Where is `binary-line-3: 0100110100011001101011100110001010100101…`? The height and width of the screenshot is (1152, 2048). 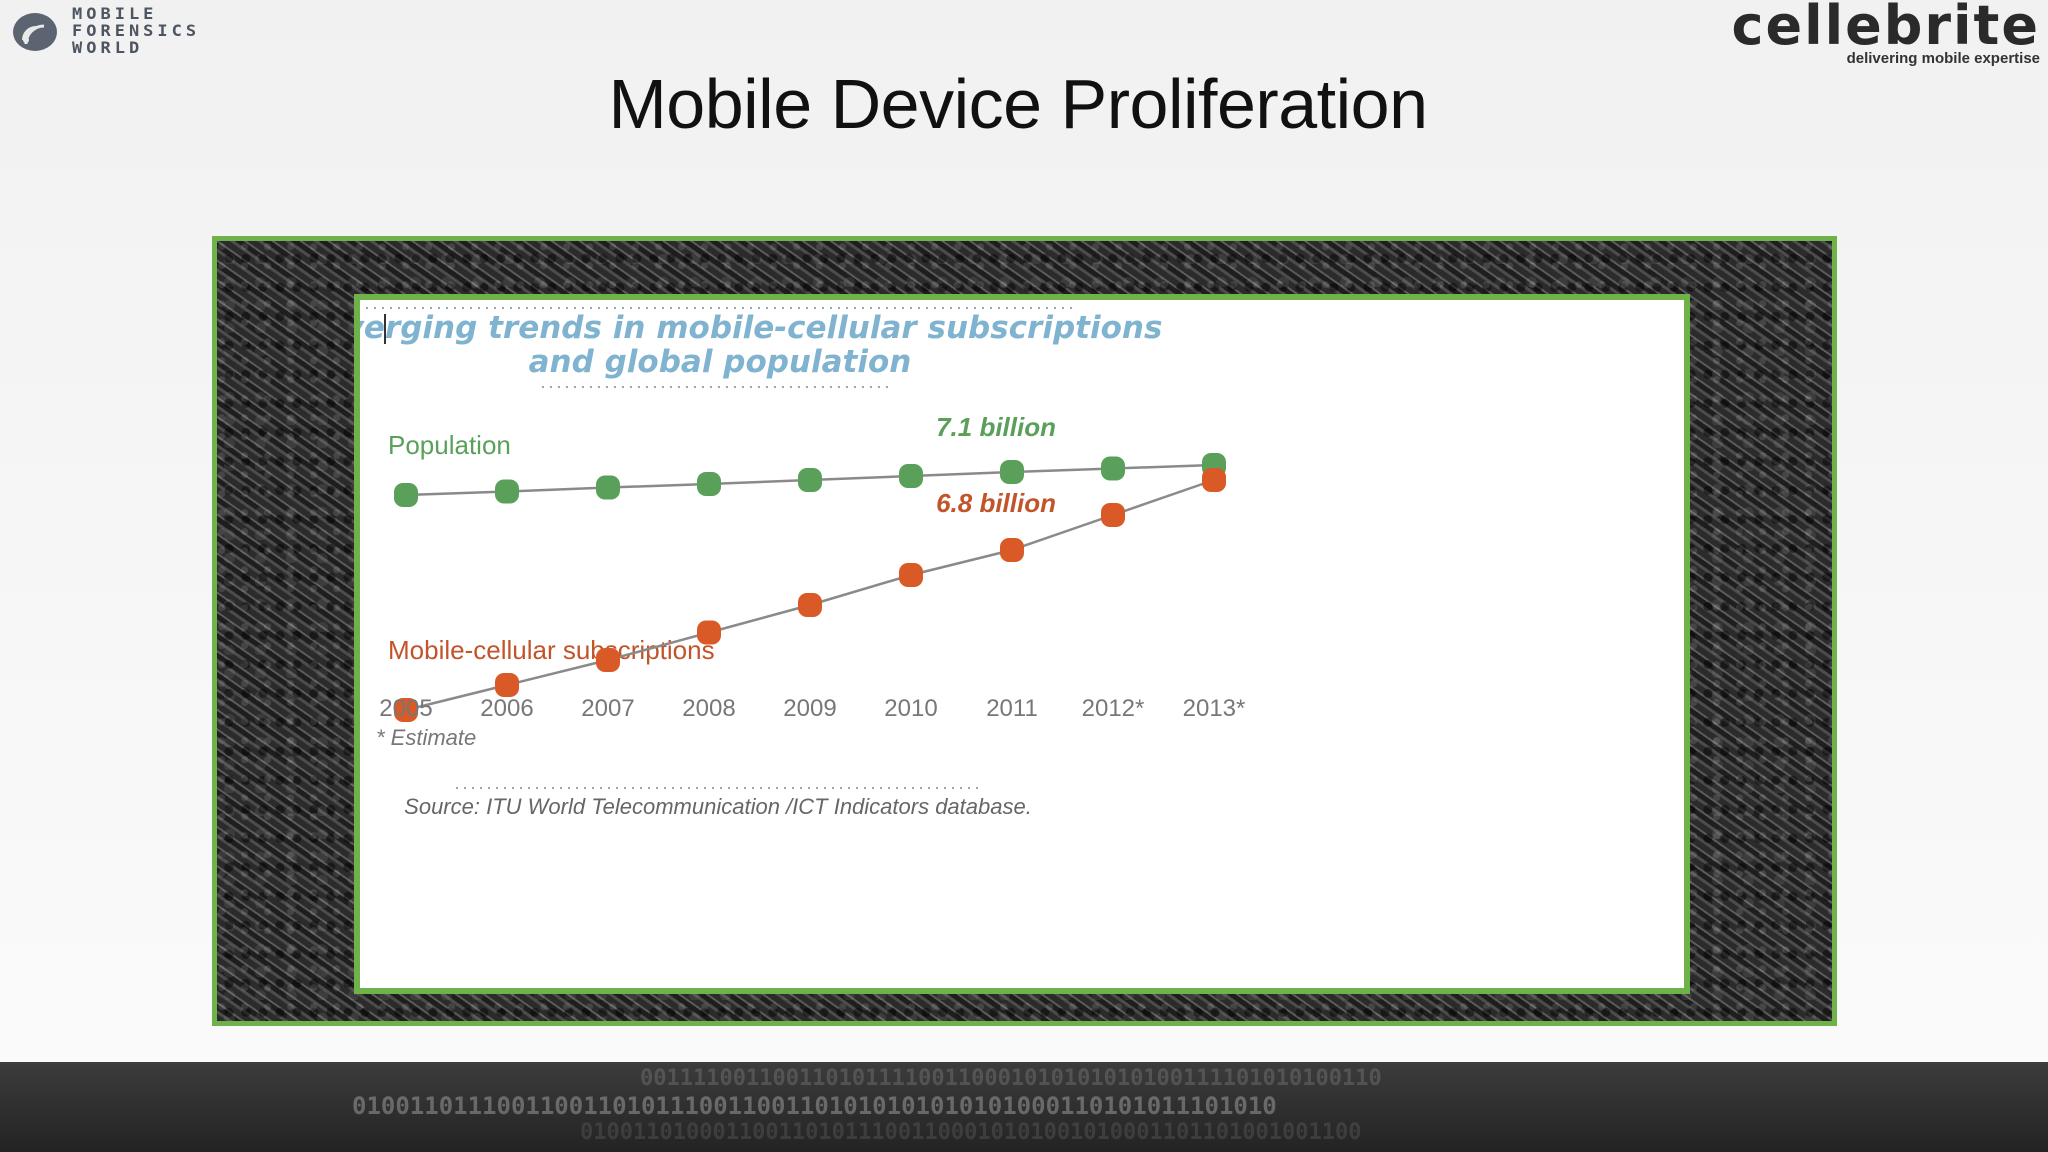 binary-line-3: 0100110100011001101011100110001010100101… is located at coordinates (971, 1132).